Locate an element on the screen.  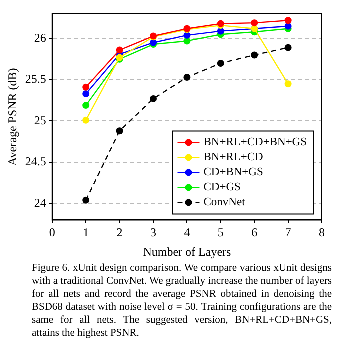
y-tick-label: 26 is located at coordinates (40, 37).